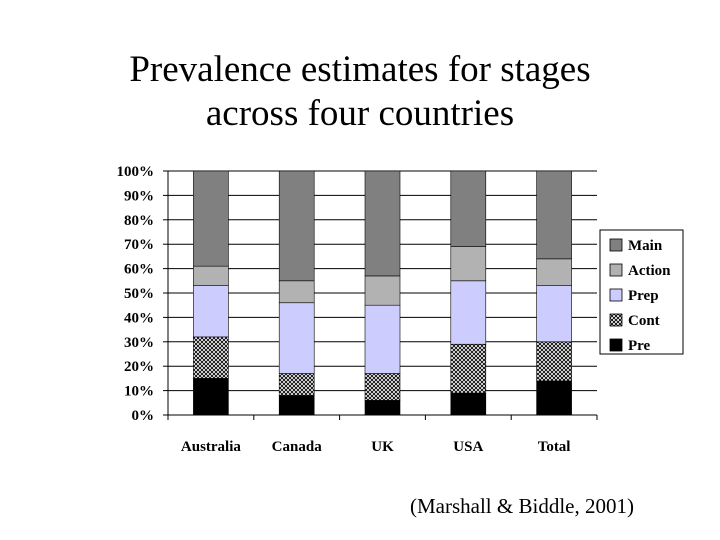 The height and width of the screenshot is (540, 720). What do you see at coordinates (211, 447) in the screenshot?
I see `x-tick-label: Australia` at bounding box center [211, 447].